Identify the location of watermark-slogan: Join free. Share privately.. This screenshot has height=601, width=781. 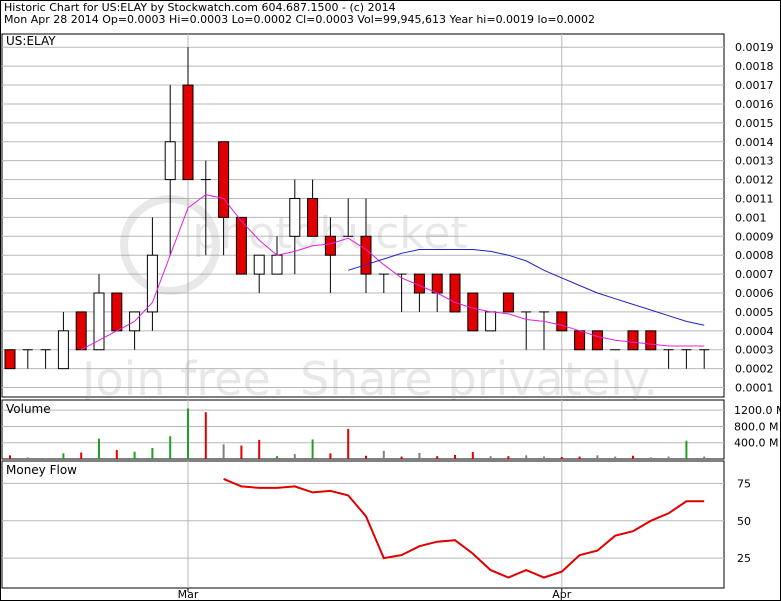
(368, 379).